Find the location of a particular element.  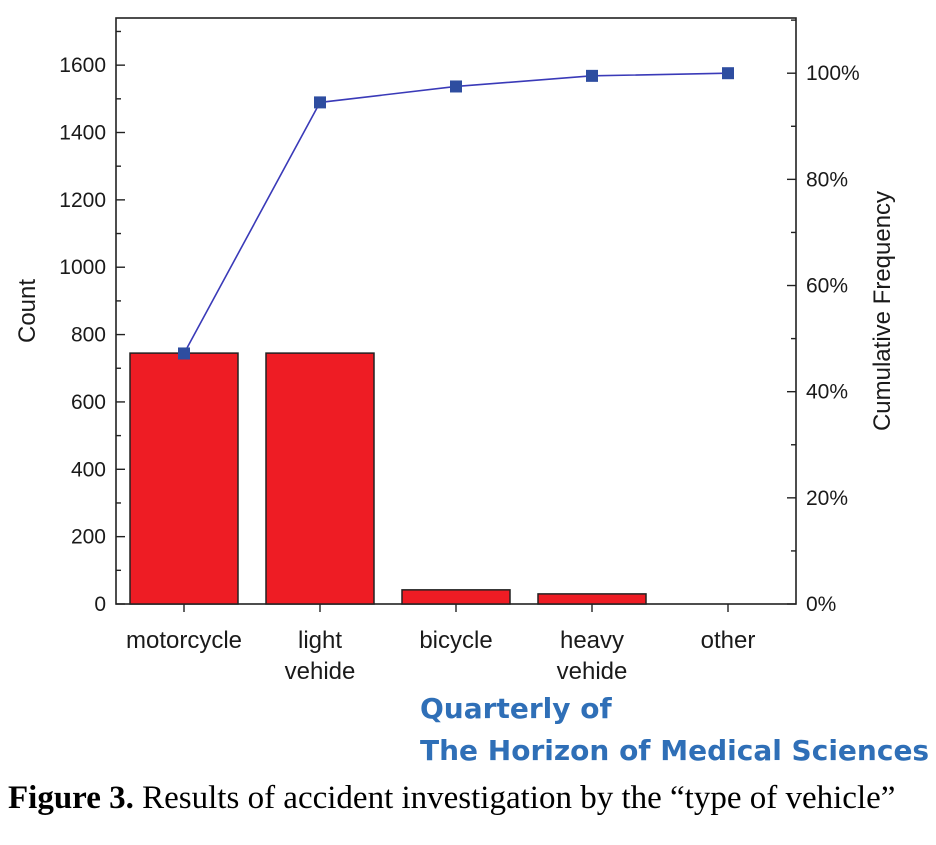

category-label: motorcycle is located at coordinates (184, 640).